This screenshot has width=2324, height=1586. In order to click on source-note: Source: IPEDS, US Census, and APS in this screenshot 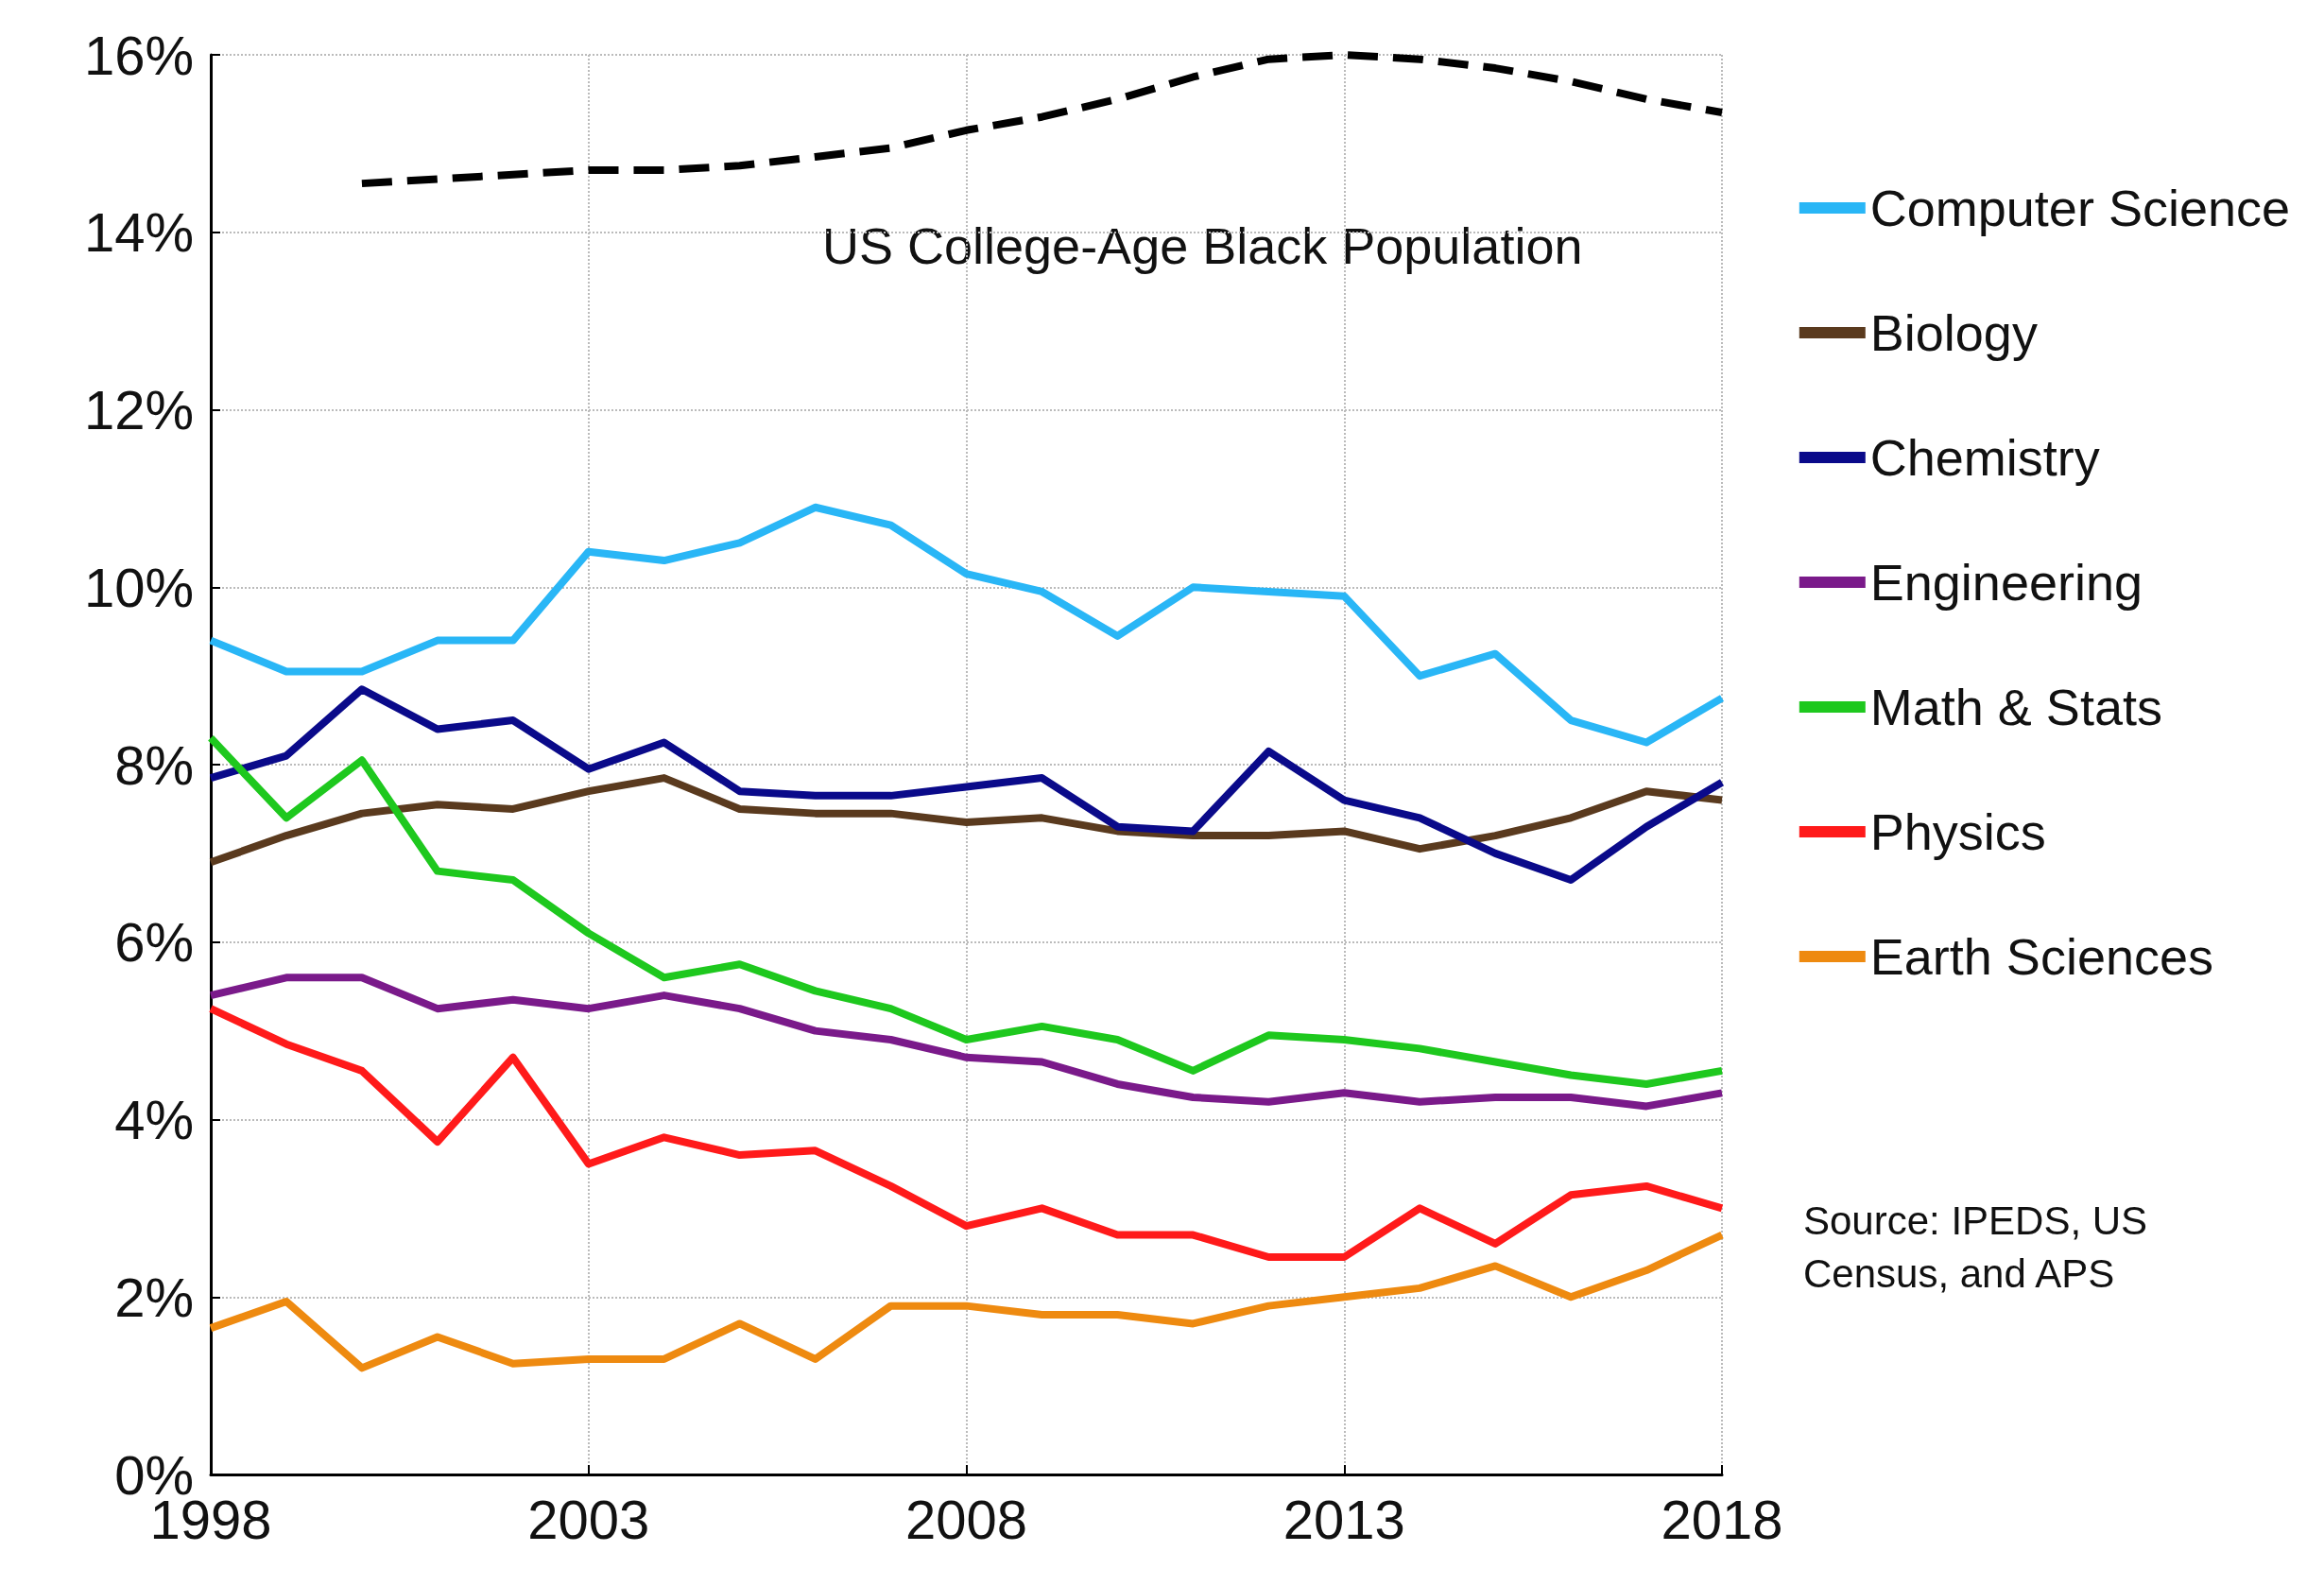, I will do `click(1981, 1247)`.